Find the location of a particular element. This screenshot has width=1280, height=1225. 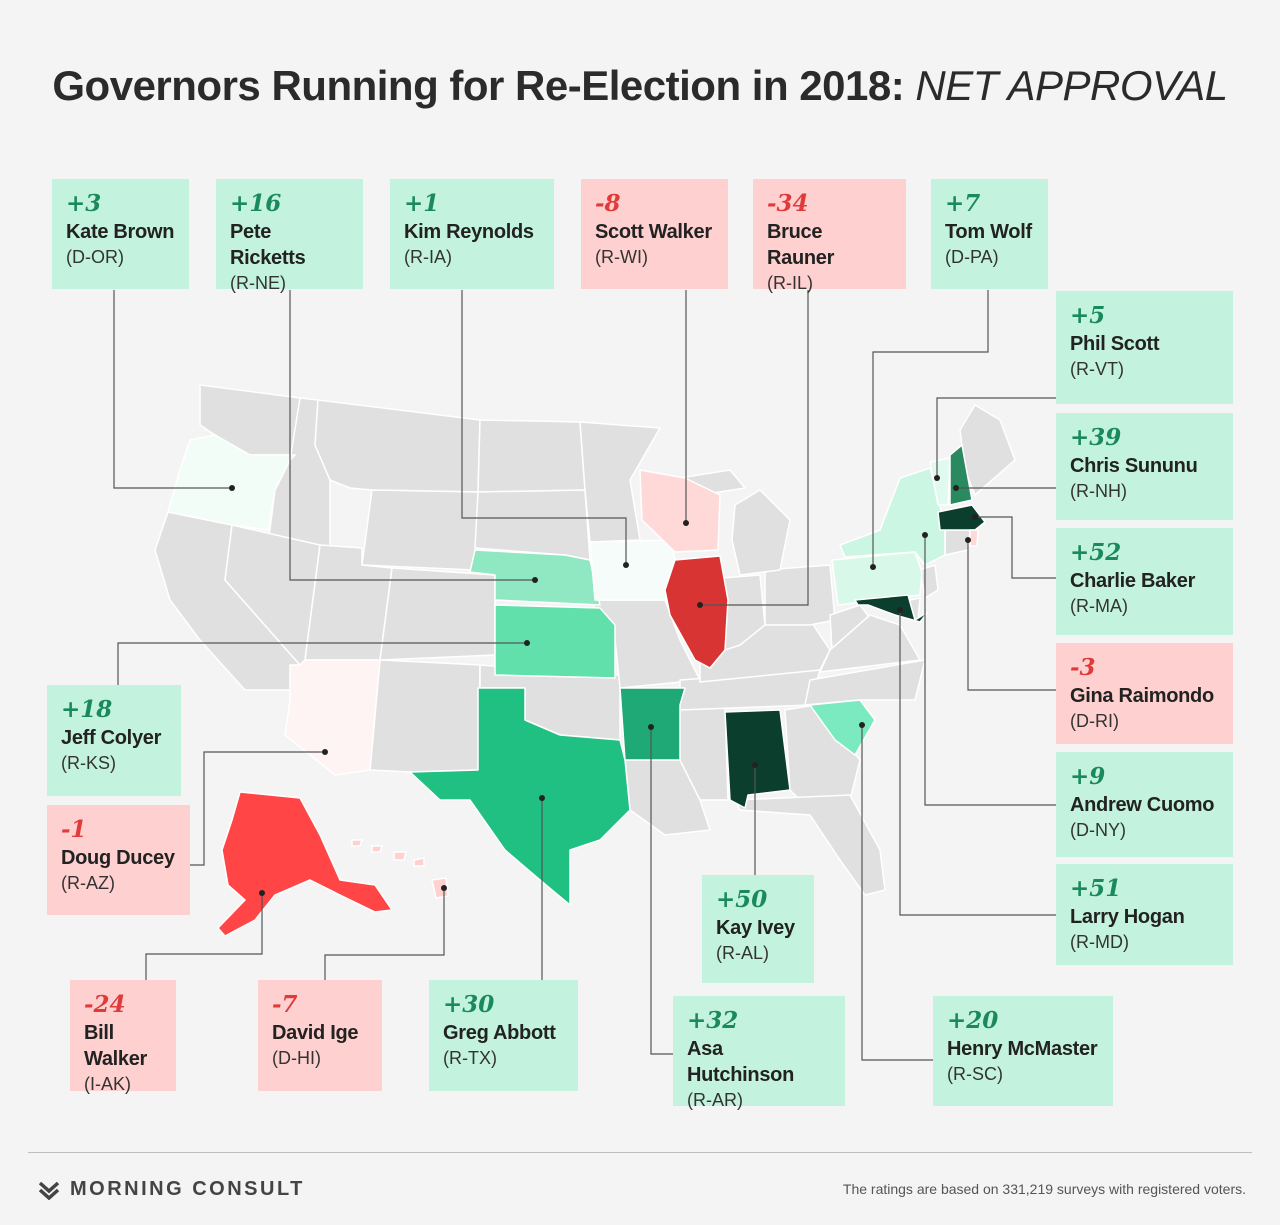

state-tx is located at coordinates (520, 796).